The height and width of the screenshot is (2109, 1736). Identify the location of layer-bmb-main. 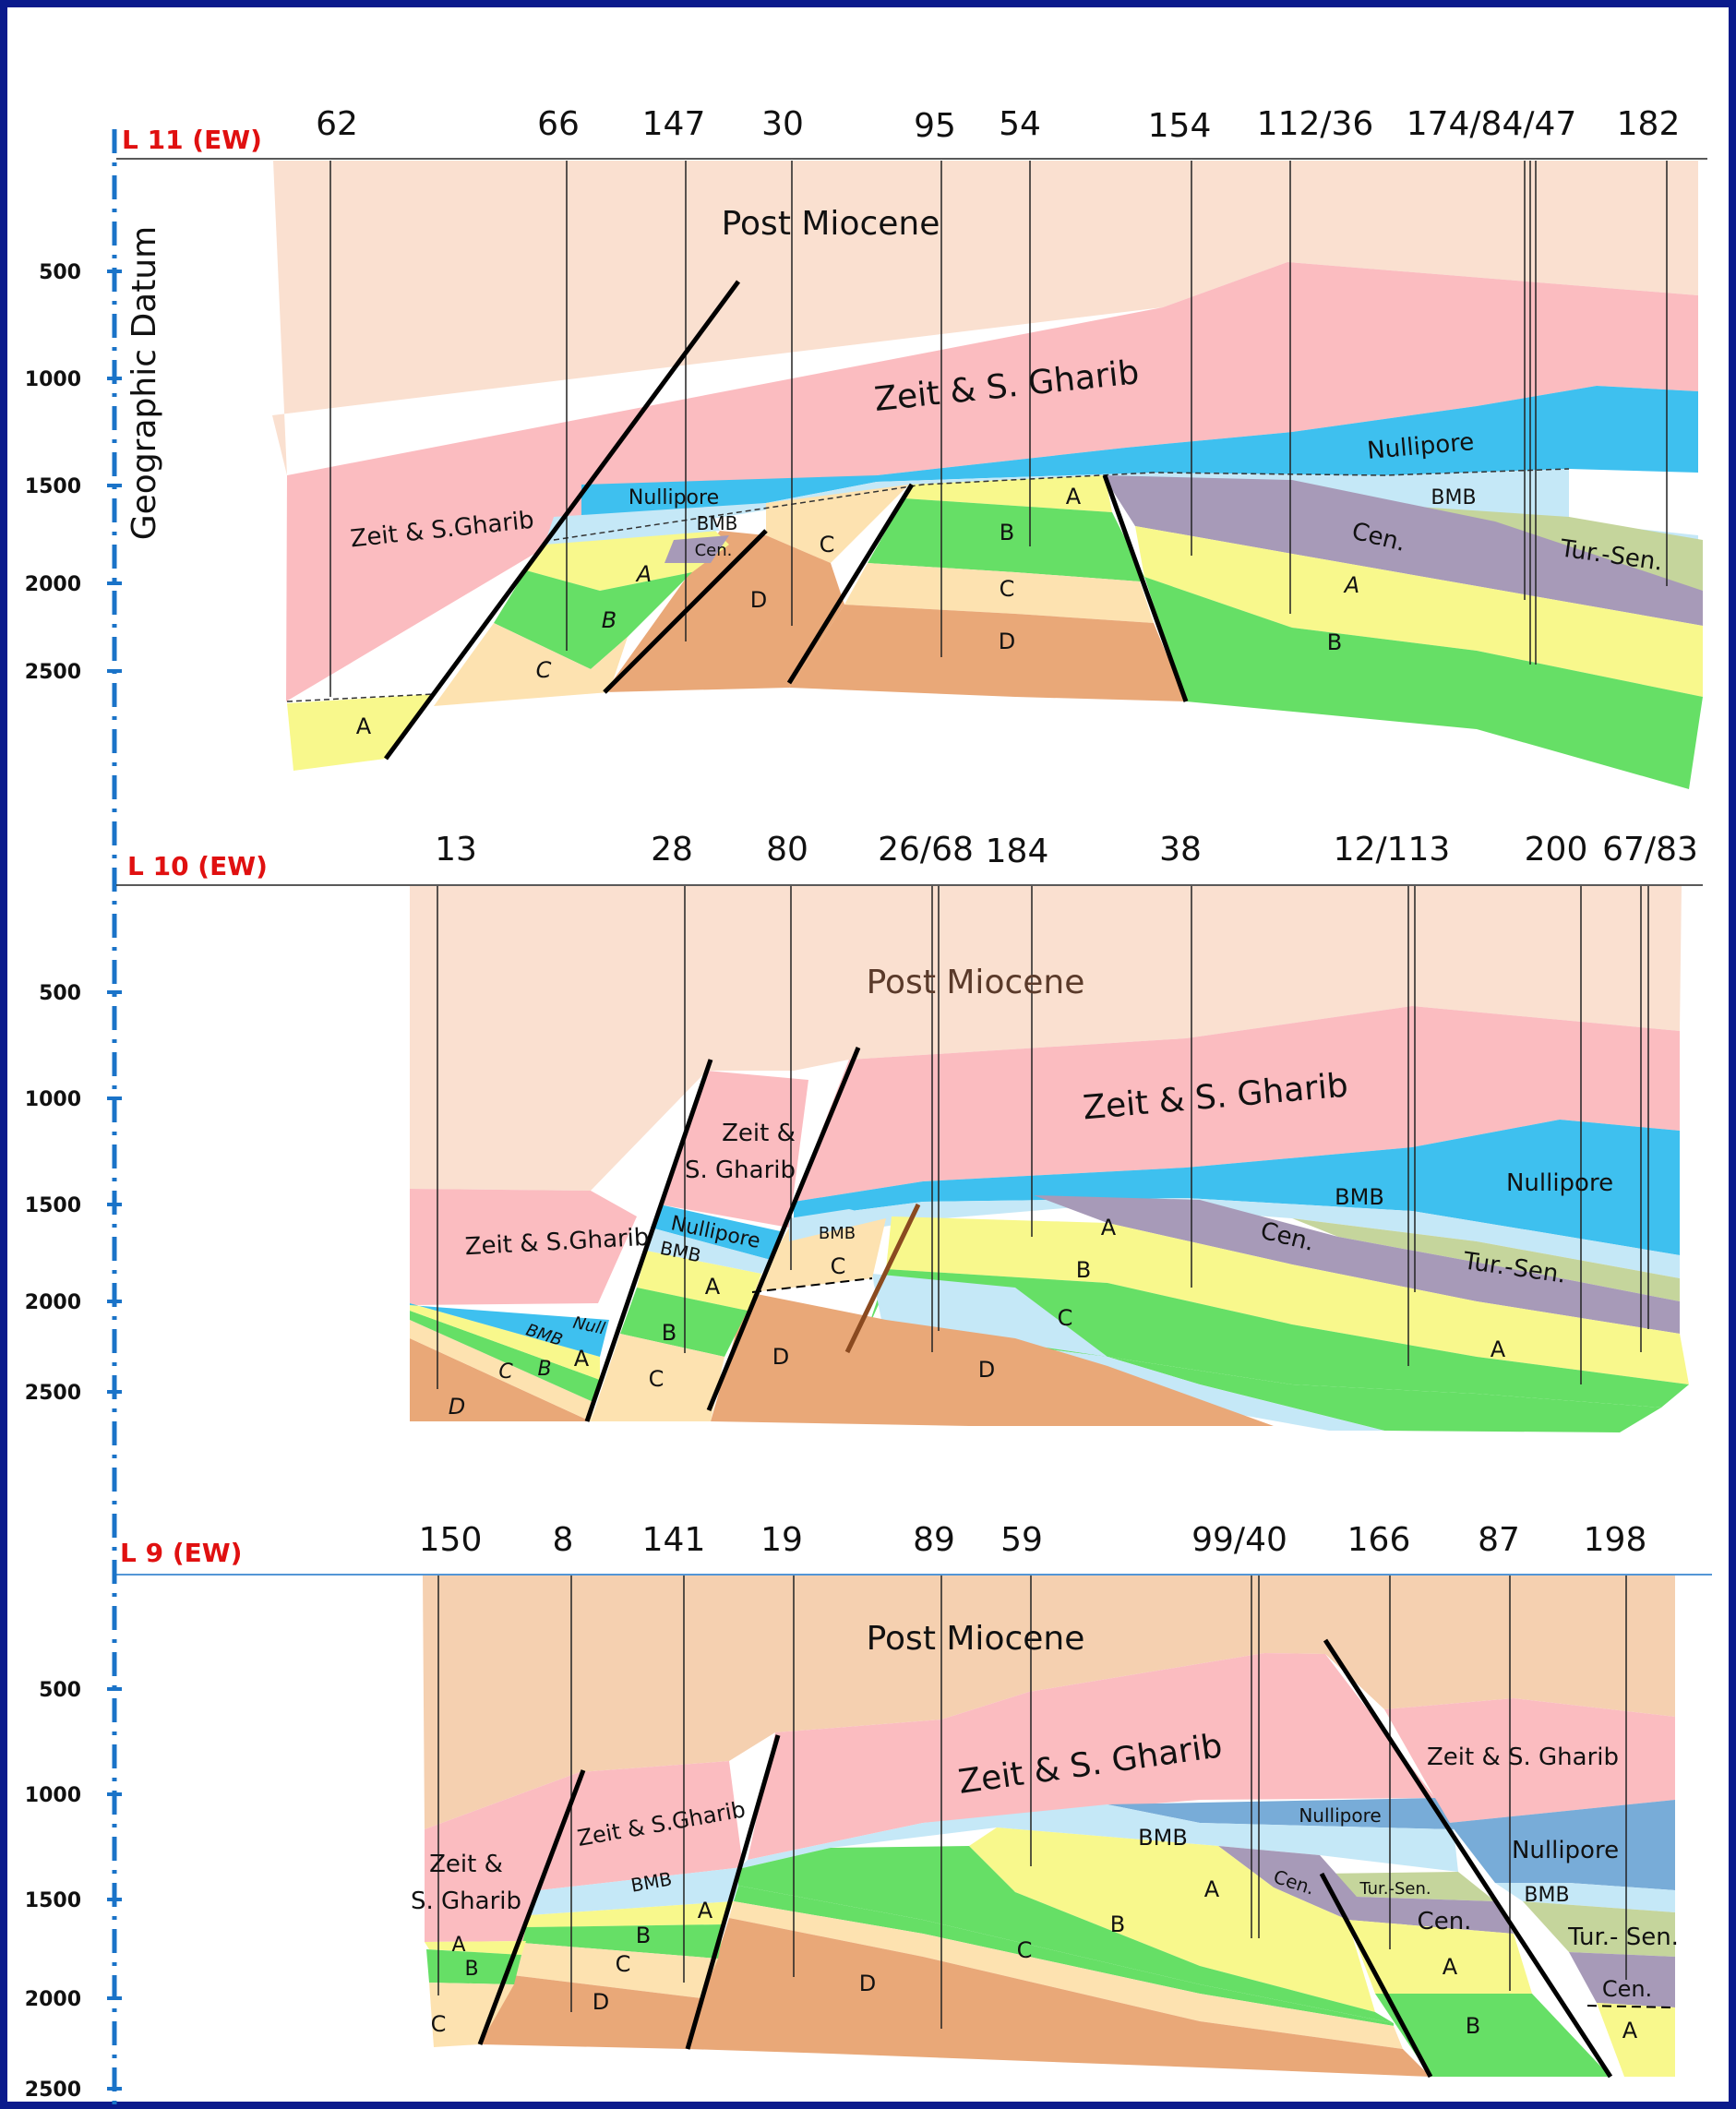
(1098, 1838).